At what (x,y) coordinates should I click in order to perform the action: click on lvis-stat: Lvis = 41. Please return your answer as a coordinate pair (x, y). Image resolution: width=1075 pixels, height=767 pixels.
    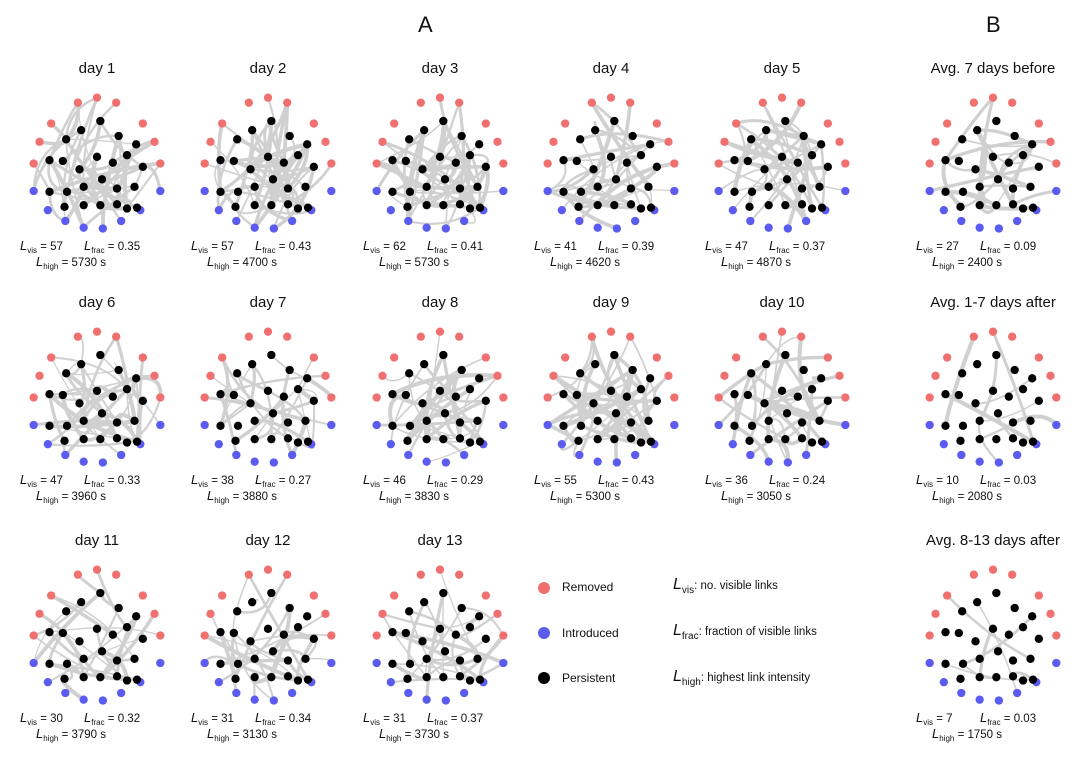
    Looking at the image, I should click on (555, 246).